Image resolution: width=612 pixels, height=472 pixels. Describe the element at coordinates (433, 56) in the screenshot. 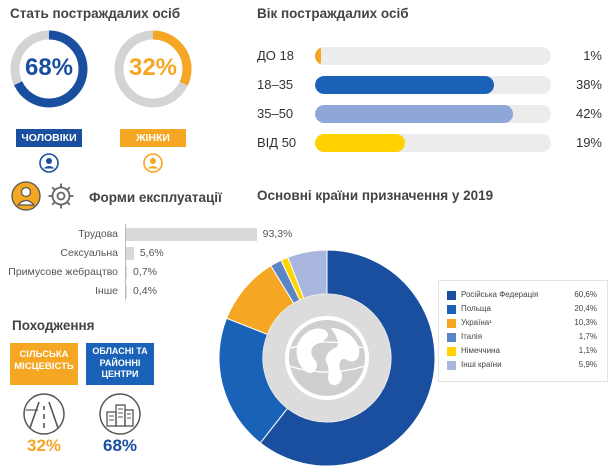

I see `age-track-under18` at that location.